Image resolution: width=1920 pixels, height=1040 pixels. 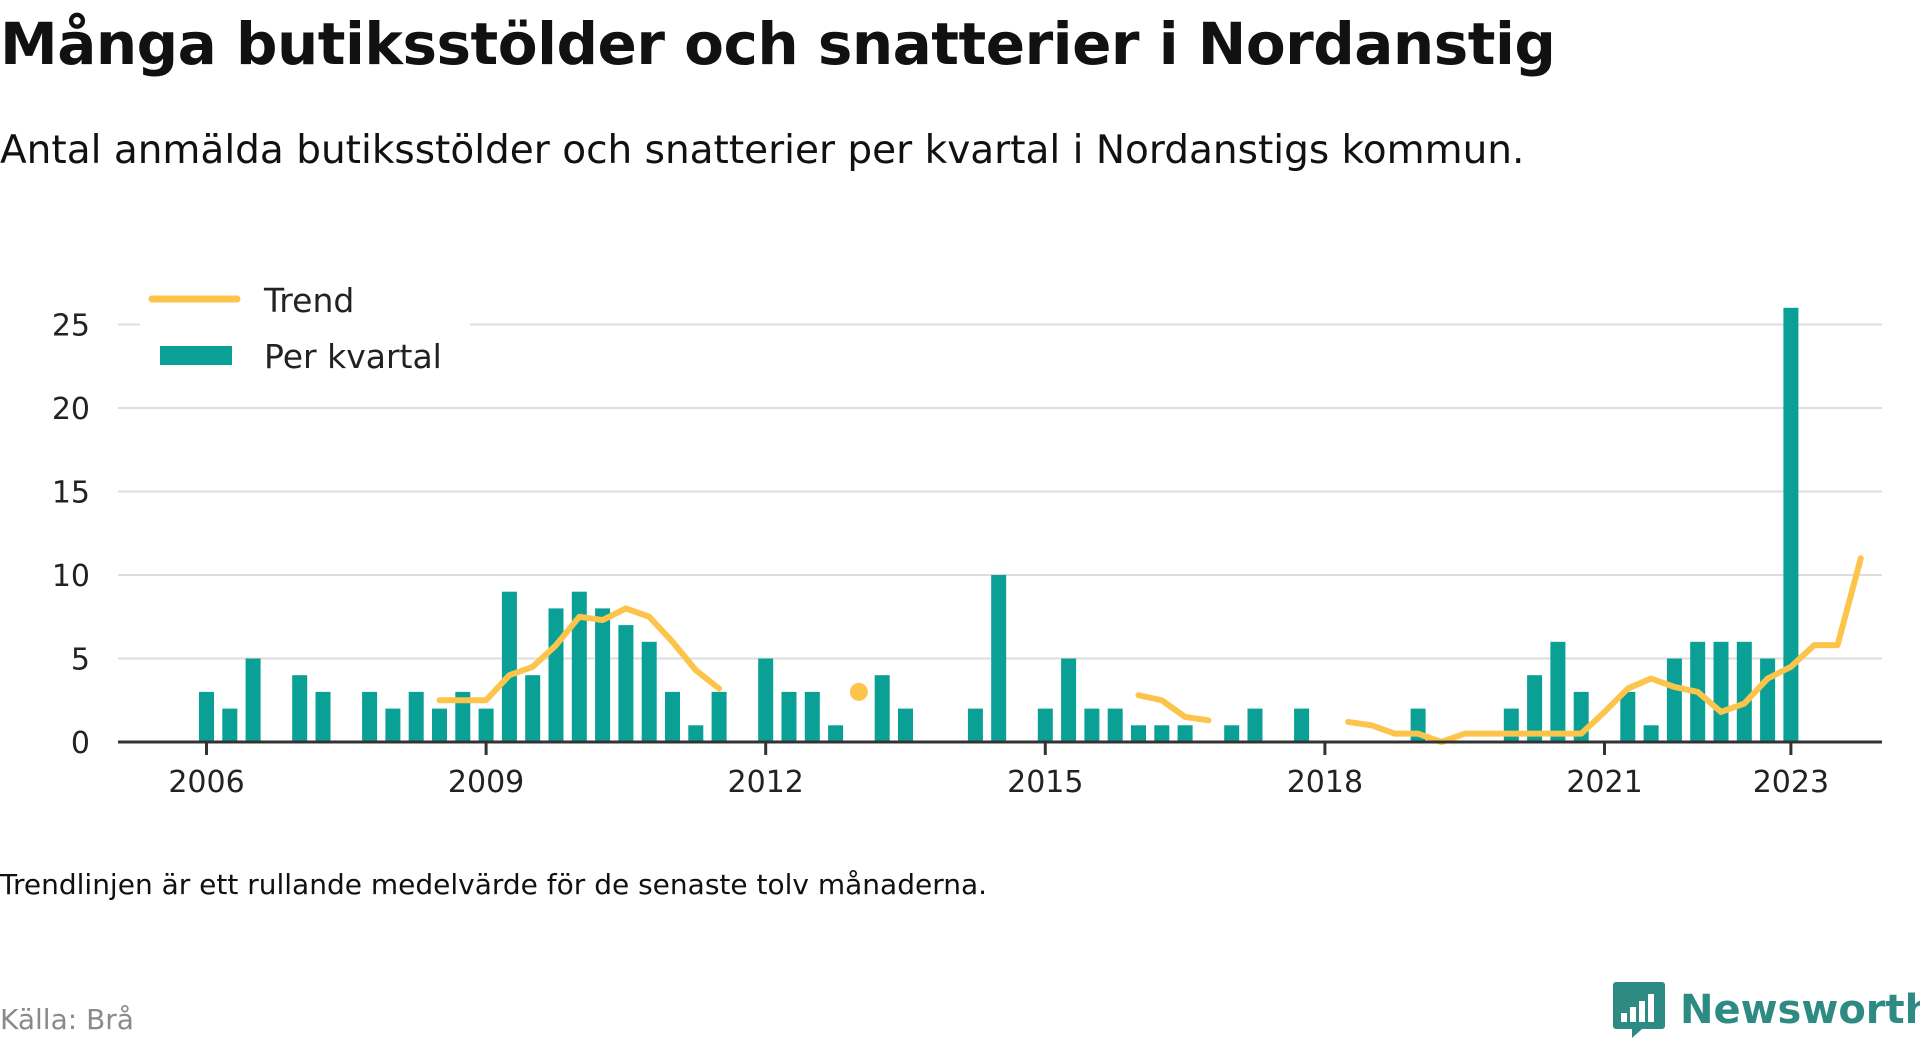 I want to click on bar-chart-logo-icon, so click(x=1639, y=1010).